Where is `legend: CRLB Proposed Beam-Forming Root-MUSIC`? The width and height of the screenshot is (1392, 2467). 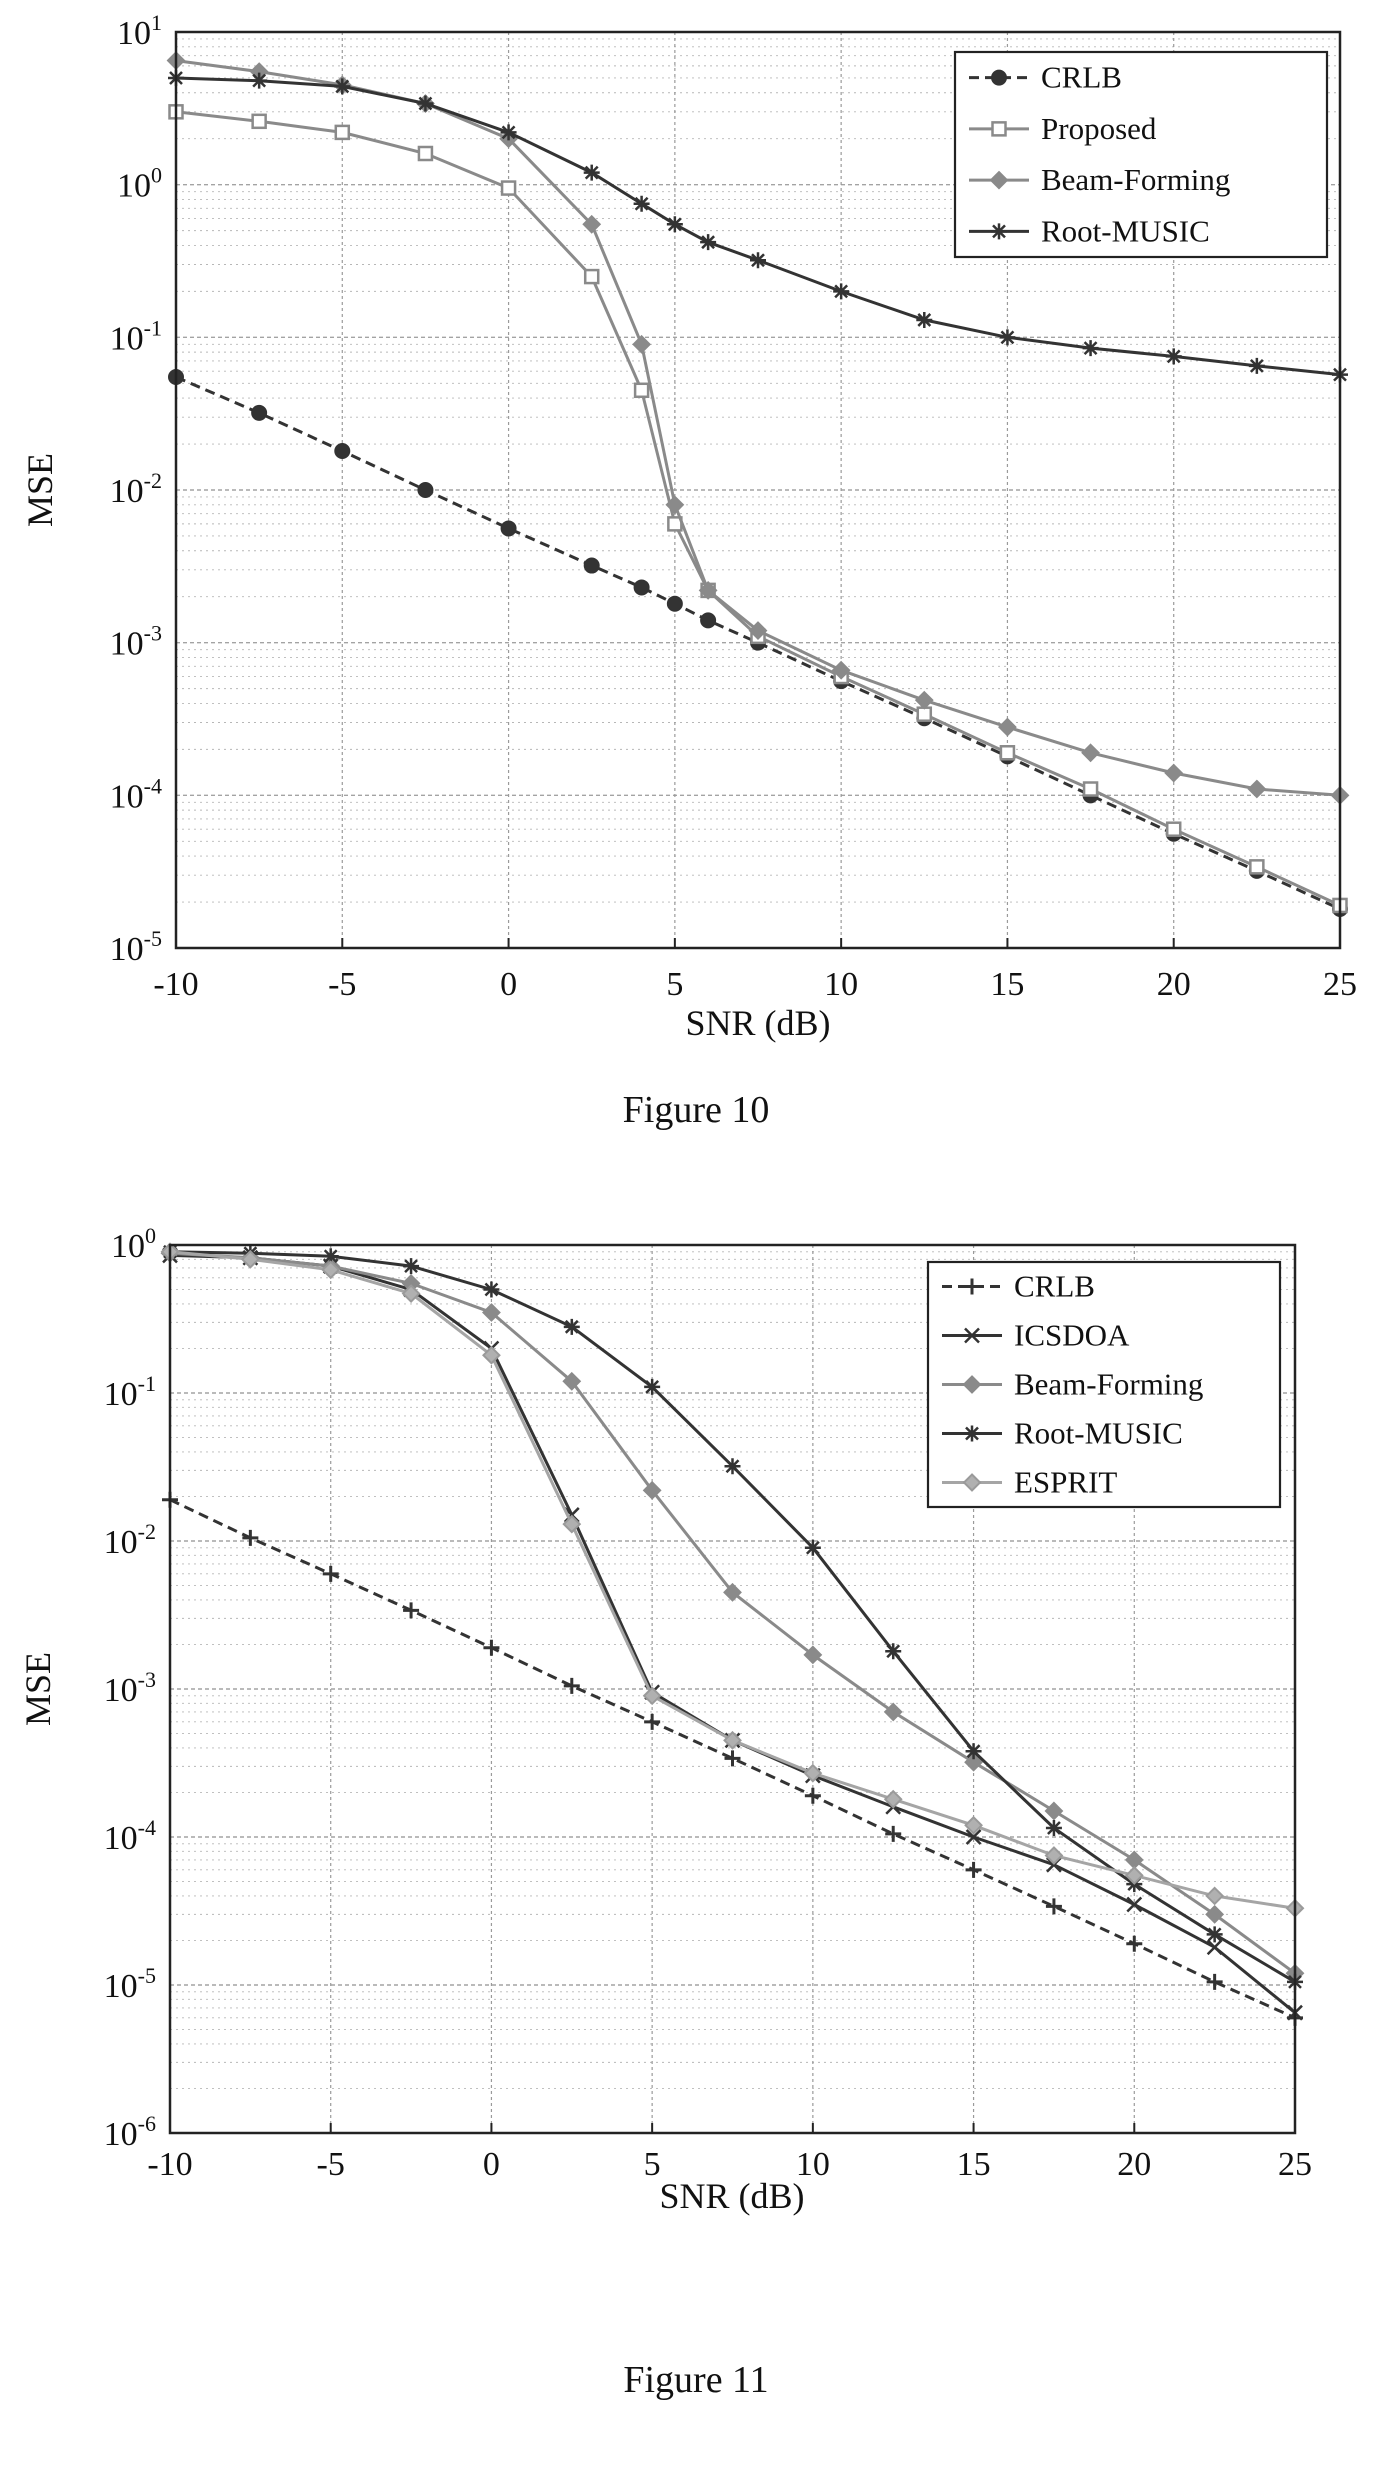 legend: CRLB Proposed Beam-Forming Root-MUSIC is located at coordinates (1141, 154).